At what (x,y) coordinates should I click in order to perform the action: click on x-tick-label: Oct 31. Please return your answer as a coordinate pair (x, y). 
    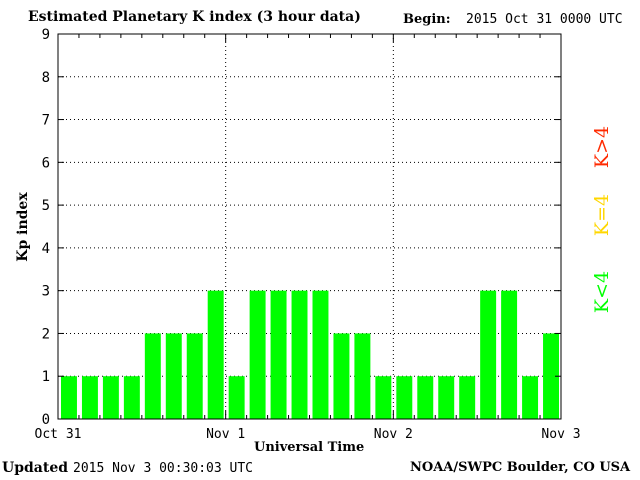
    Looking at the image, I should click on (58, 434).